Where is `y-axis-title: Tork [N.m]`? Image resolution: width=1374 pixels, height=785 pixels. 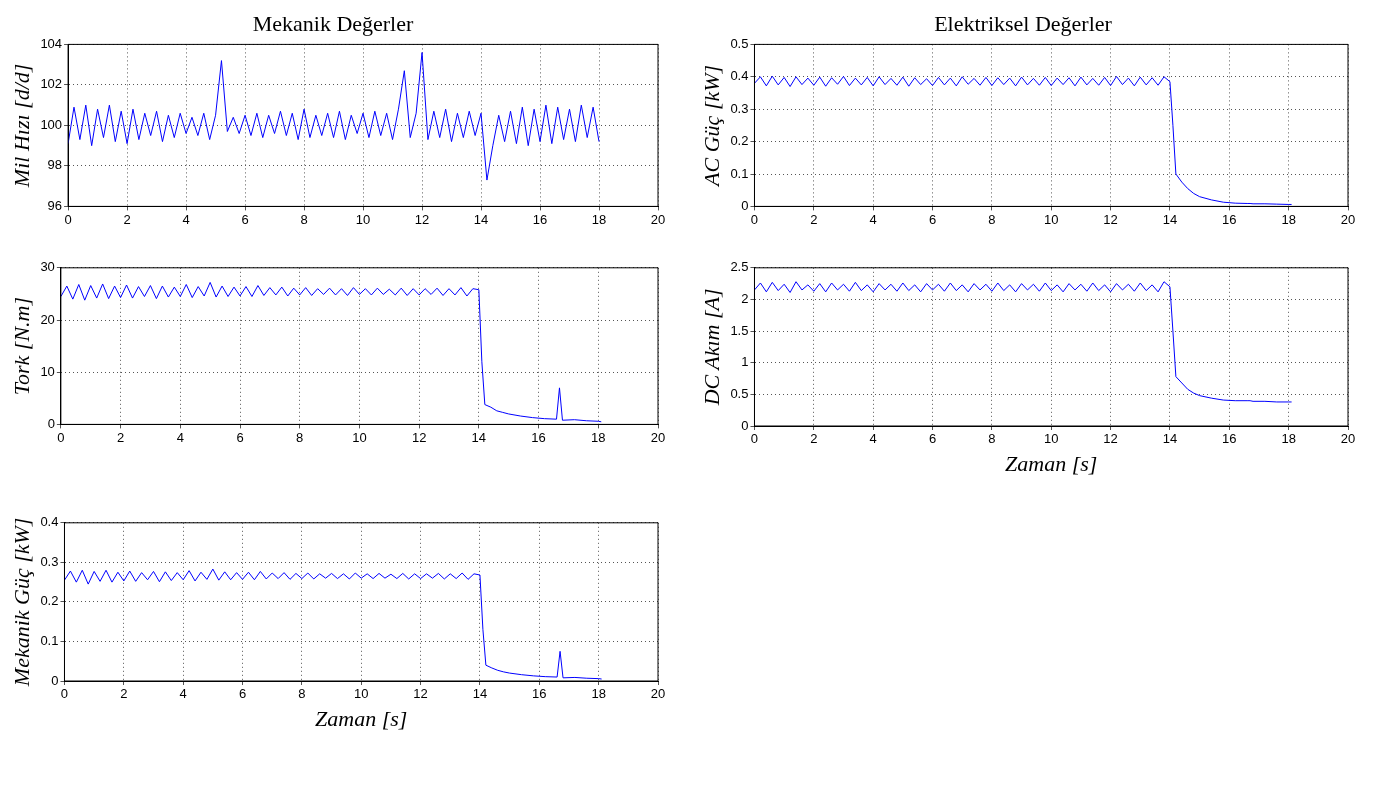 y-axis-title: Tork [N.m] is located at coordinates (21, 346).